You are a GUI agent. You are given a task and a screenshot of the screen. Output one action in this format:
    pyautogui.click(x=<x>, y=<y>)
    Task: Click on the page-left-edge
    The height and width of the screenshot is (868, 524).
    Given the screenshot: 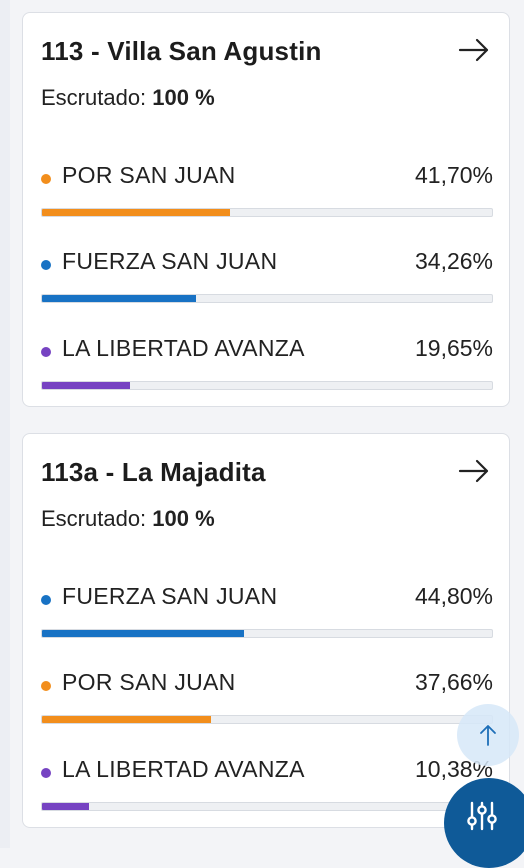 What is the action you would take?
    pyautogui.click(x=5, y=424)
    